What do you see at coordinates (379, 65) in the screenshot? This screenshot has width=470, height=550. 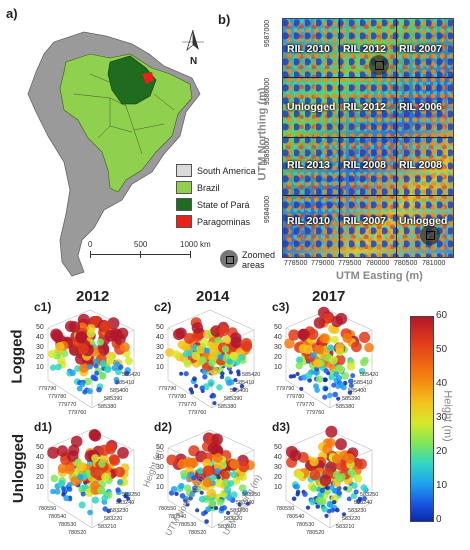 I see `zoom-marker` at bounding box center [379, 65].